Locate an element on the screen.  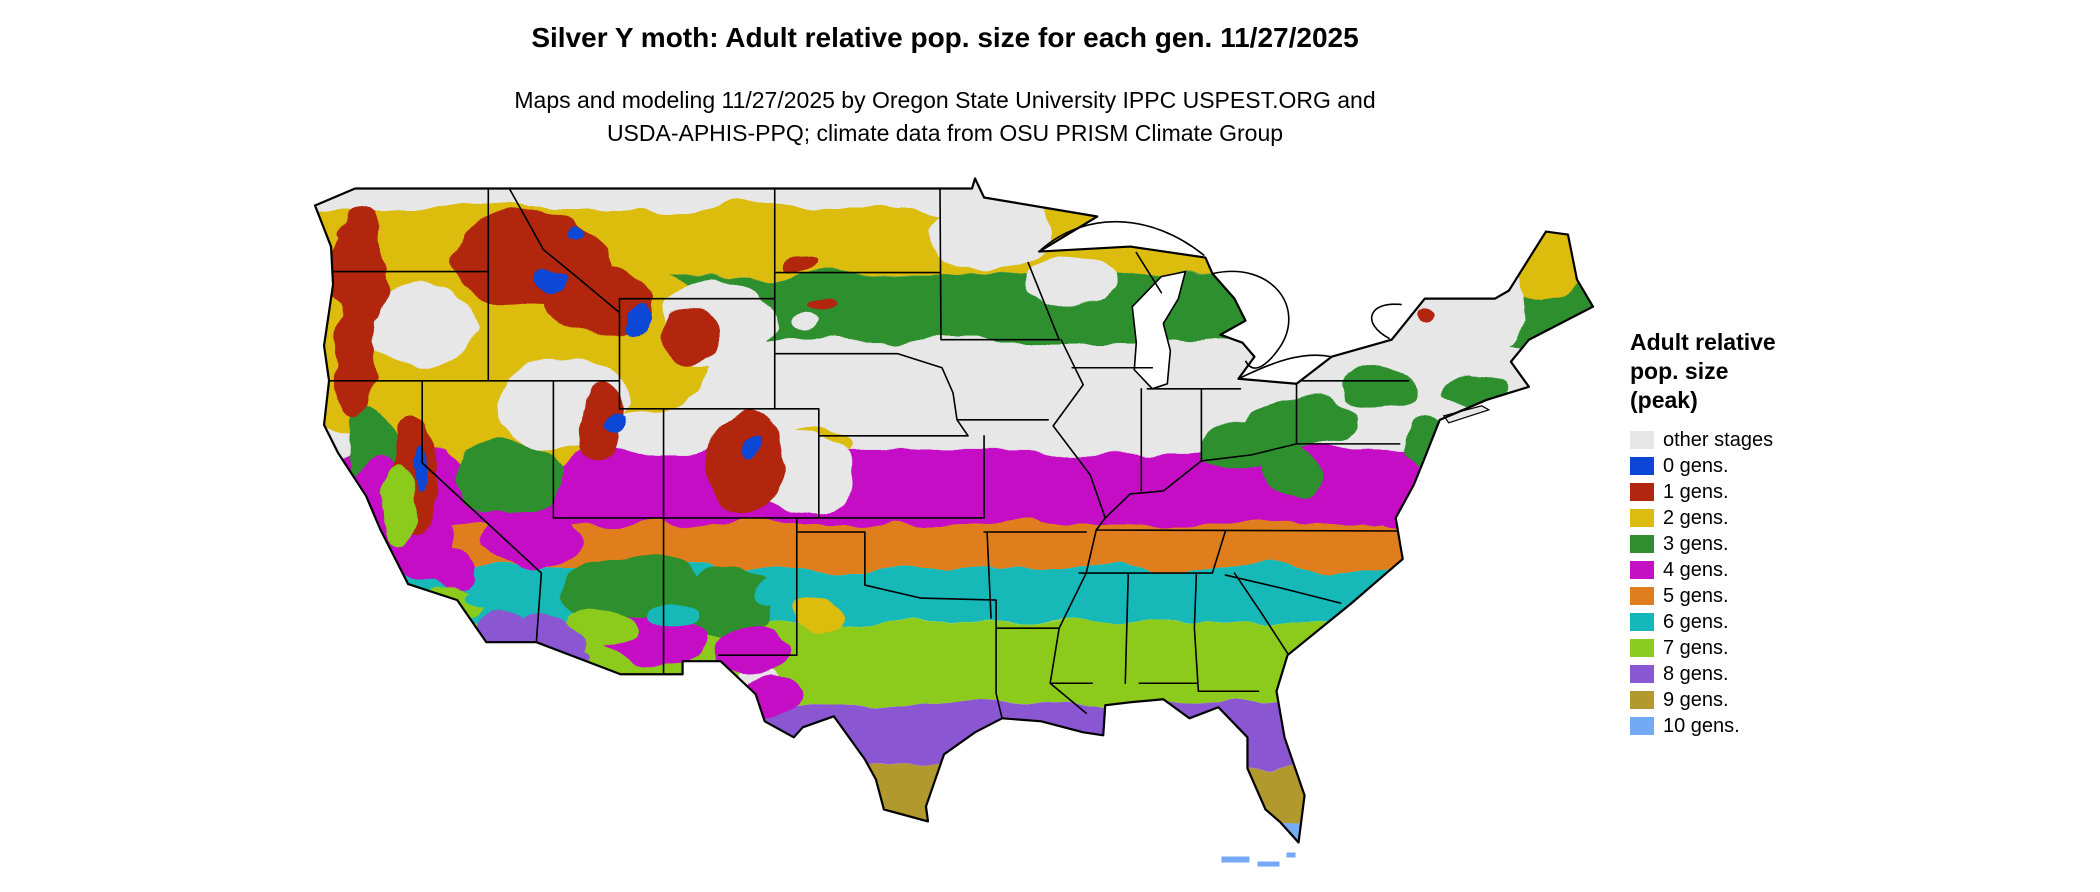
legend-title: Adult relative pop. size (peak) is located at coordinates (1703, 371).